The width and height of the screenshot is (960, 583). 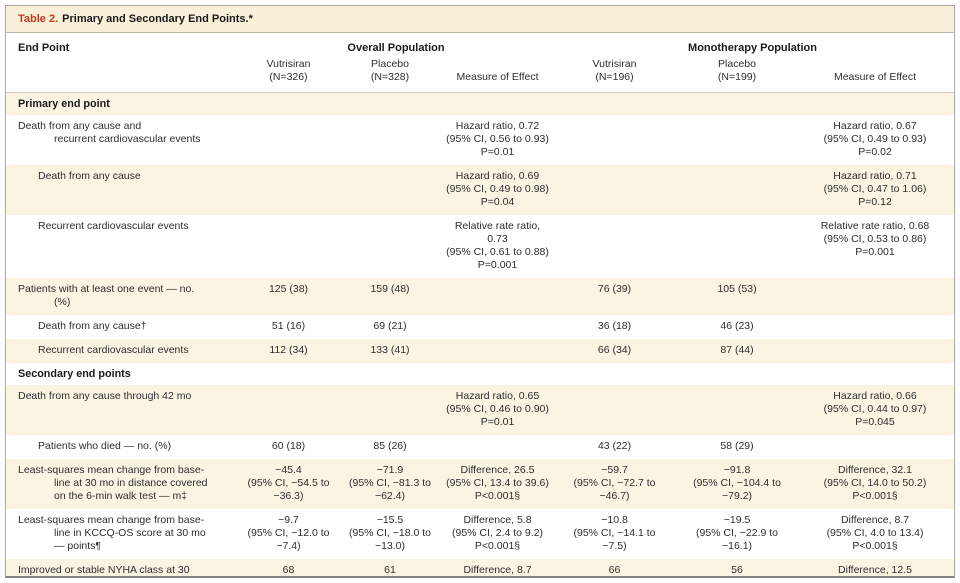 I want to click on cell-mono-placebo: 58 (29), so click(x=737, y=446).